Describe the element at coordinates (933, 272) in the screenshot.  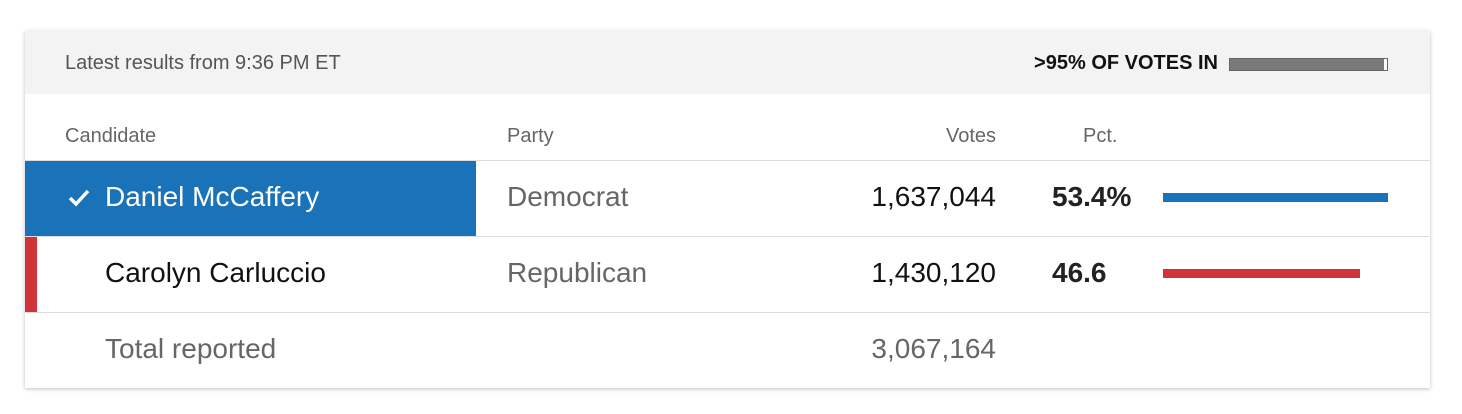
I see `vote-count: 1,430,120` at that location.